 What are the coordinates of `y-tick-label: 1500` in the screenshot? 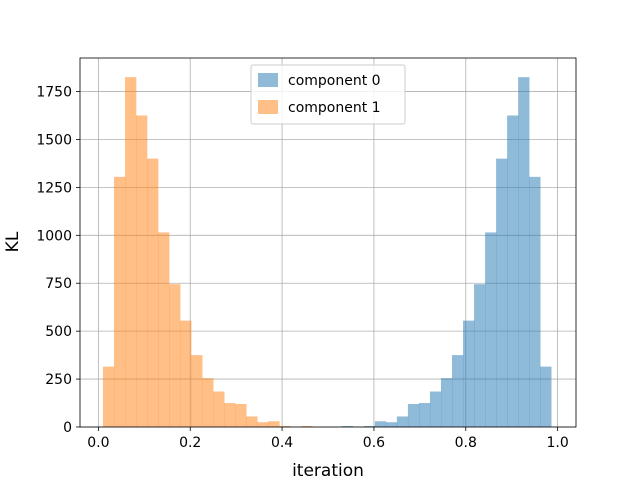 It's located at (54, 140).